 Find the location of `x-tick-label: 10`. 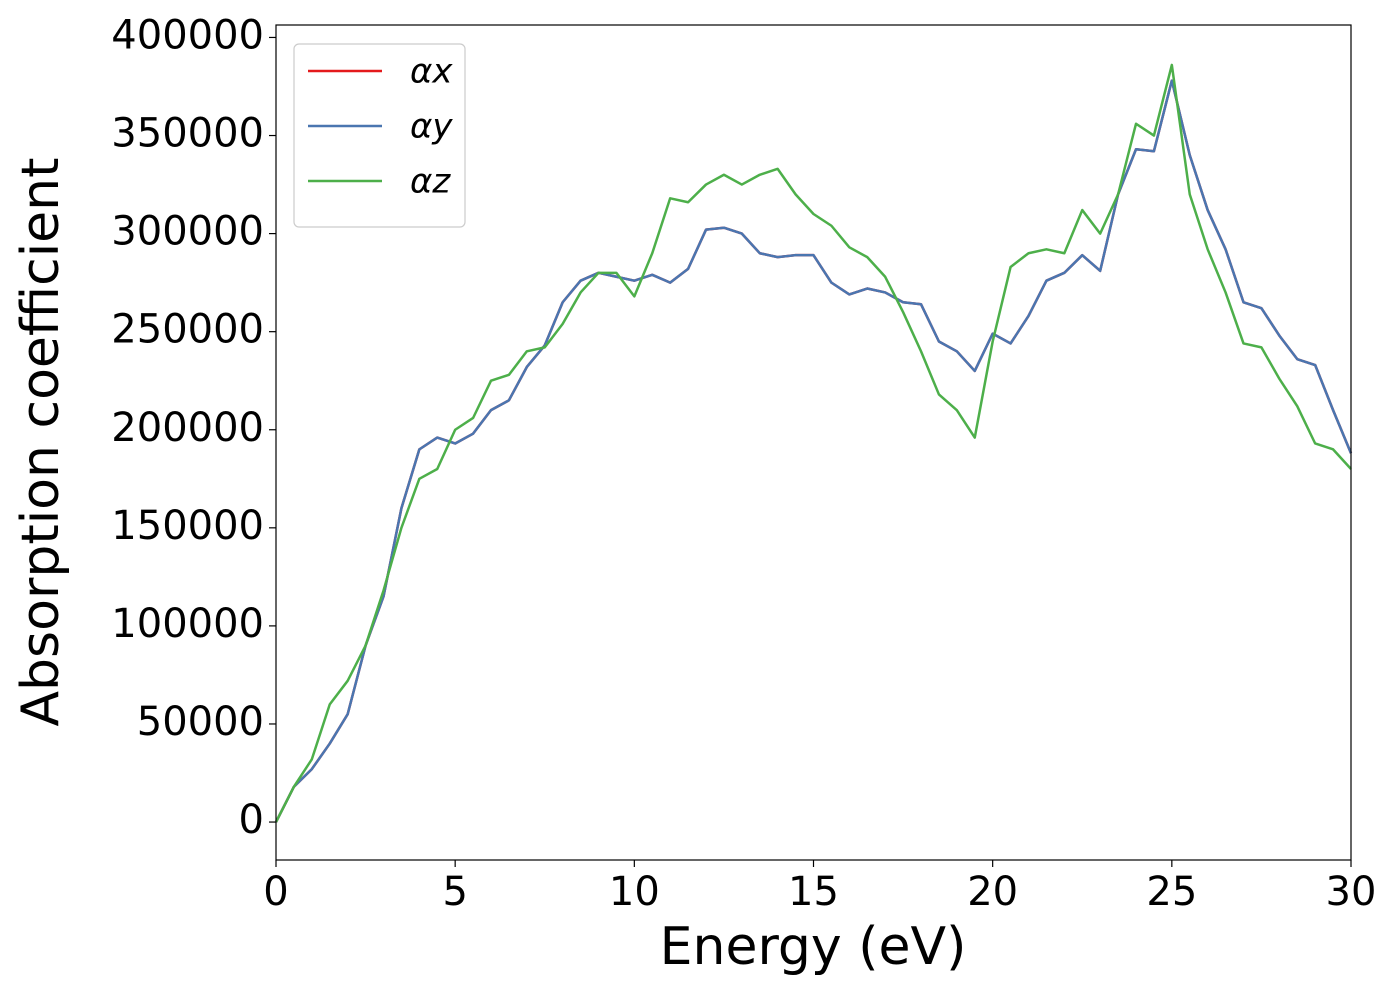

x-tick-label: 10 is located at coordinates (634, 892).